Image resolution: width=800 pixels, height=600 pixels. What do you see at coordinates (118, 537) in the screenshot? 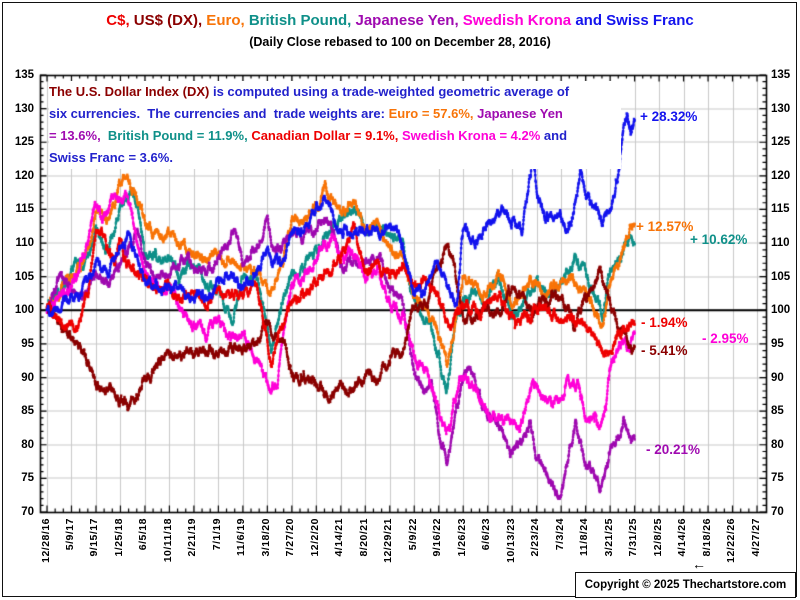
I see `x-tick-label: 1/25/18` at bounding box center [118, 537].